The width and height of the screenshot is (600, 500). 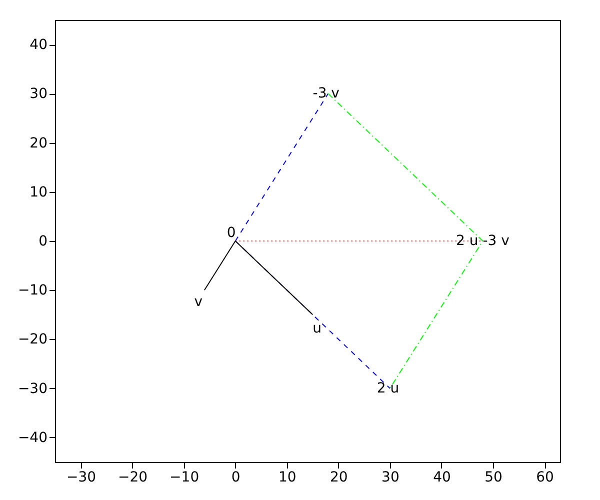 What do you see at coordinates (33, 438) in the screenshot?
I see `y-tick-label: −40` at bounding box center [33, 438].